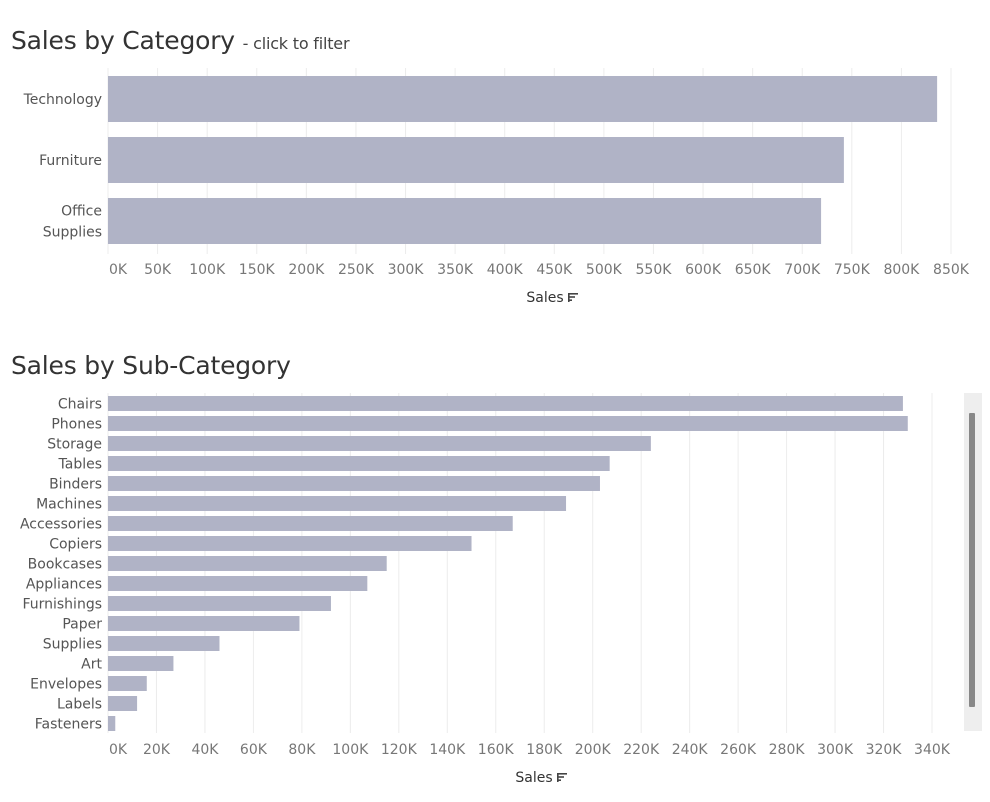 The height and width of the screenshot is (802, 990). What do you see at coordinates (641, 750) in the screenshot?
I see `x-tick-label: 220K` at bounding box center [641, 750].